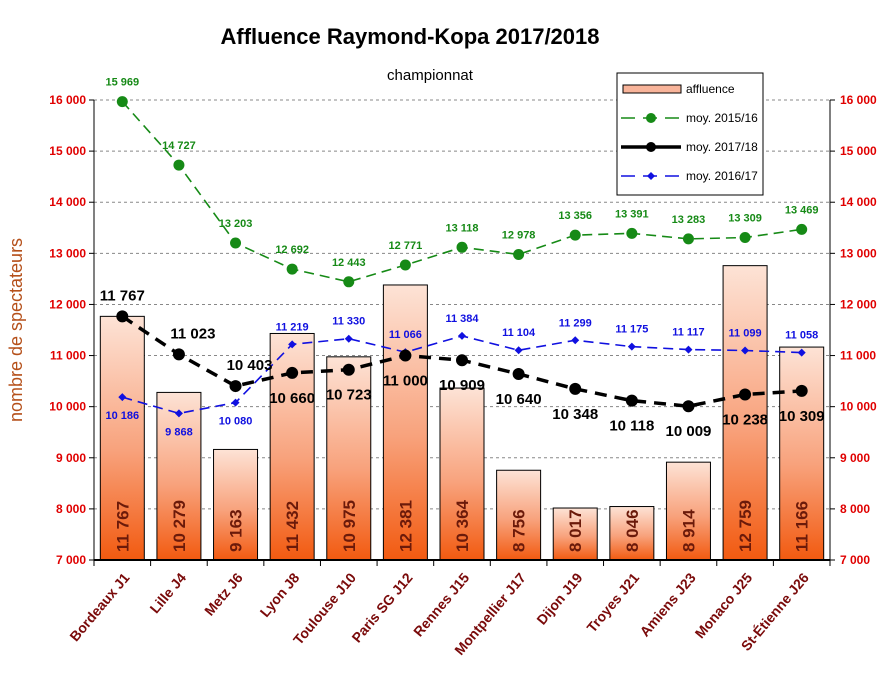  I want to click on bar-value-label: 9 163, so click(236, 530).